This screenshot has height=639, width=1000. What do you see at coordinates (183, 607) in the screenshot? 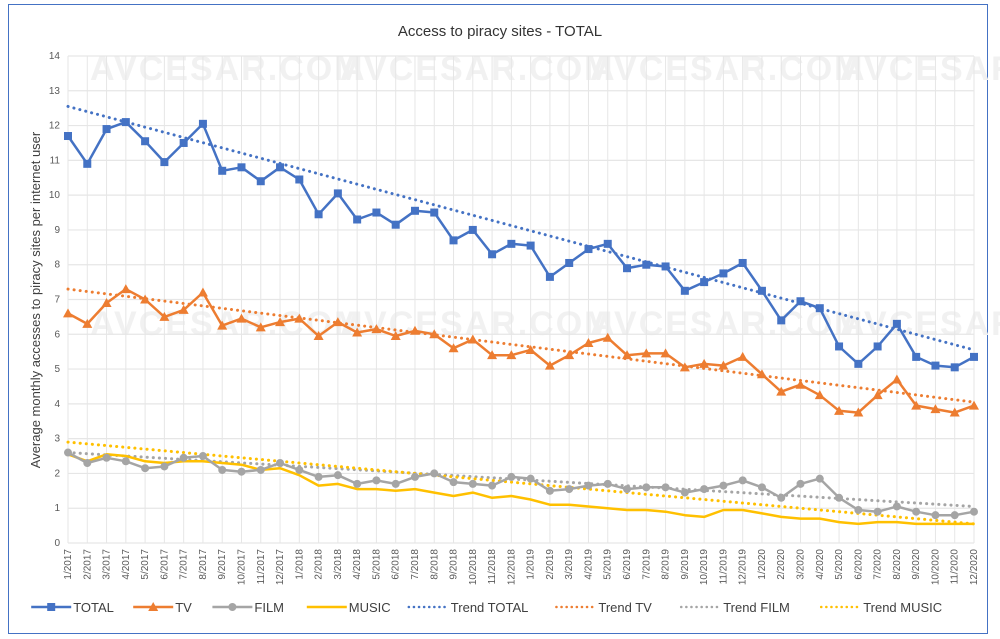
I see `legend-label-tv: TV` at bounding box center [183, 607].